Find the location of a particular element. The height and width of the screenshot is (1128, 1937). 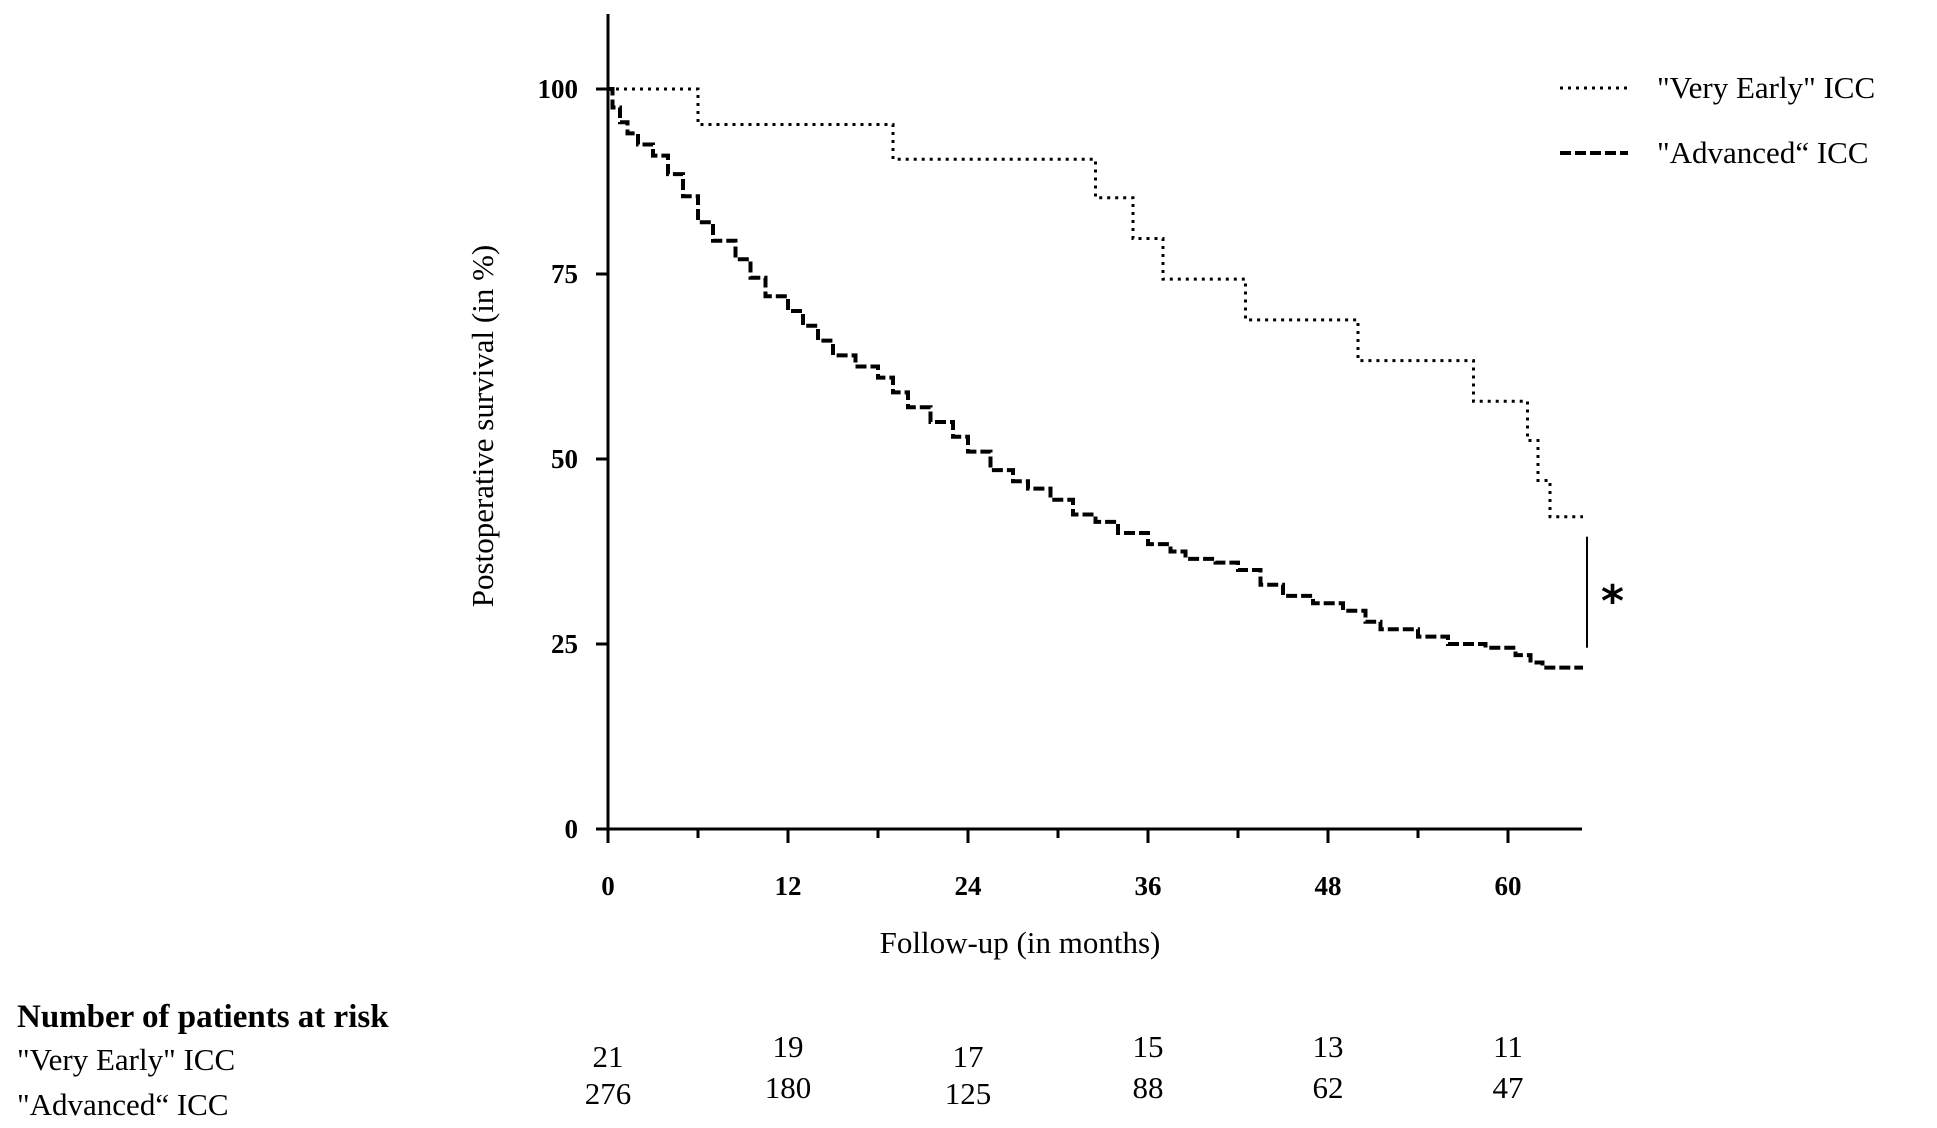

risk-value-very-early-0: 21 is located at coordinates (608, 1056).